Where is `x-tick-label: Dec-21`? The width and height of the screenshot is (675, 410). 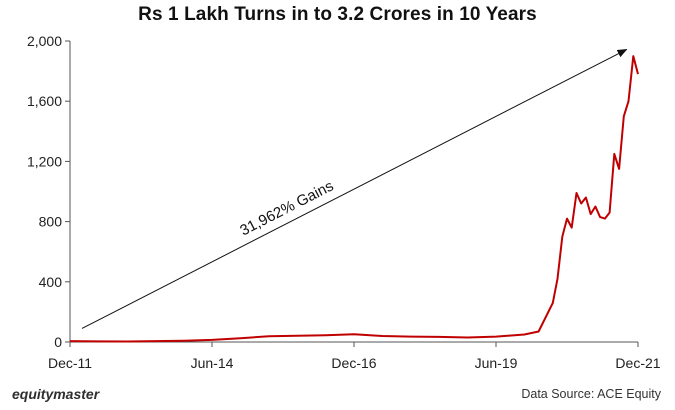 x-tick-label: Dec-21 is located at coordinates (637, 363).